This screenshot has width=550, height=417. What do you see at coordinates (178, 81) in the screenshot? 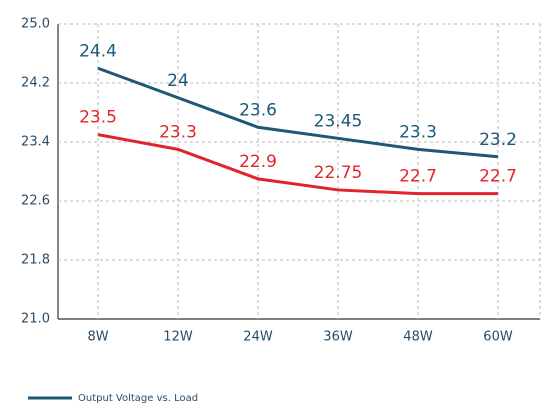
I see `data-label: 24` at bounding box center [178, 81].